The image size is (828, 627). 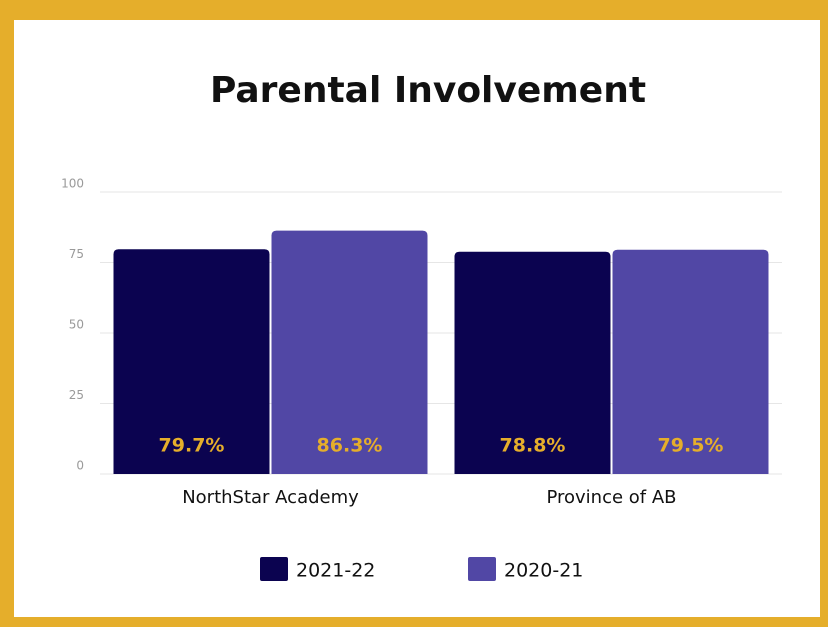 What do you see at coordinates (76, 254) in the screenshot?
I see `y-tick-label: 75` at bounding box center [76, 254].